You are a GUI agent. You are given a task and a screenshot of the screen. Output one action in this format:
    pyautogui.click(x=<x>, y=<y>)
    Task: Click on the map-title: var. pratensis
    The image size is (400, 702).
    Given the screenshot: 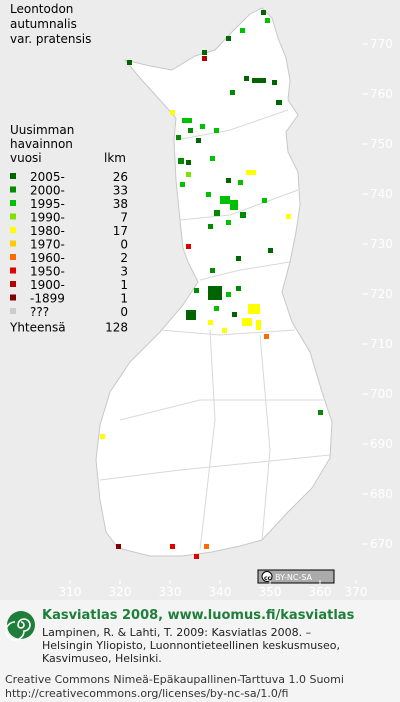 What is the action you would take?
    pyautogui.click(x=50, y=39)
    